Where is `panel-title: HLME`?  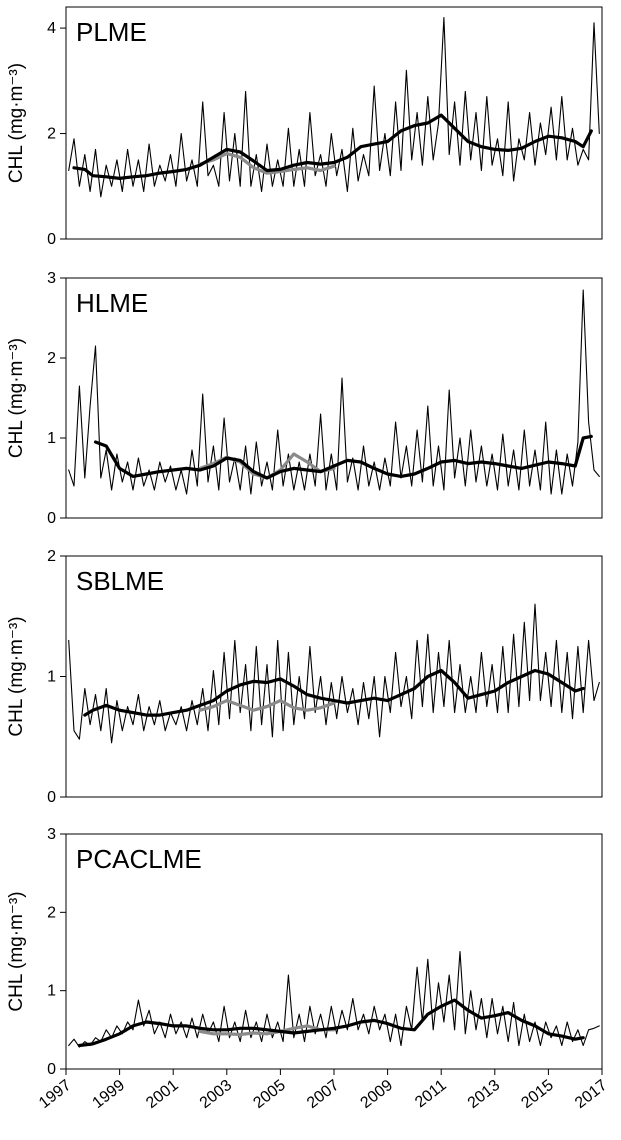 panel-title: HLME is located at coordinates (112, 303).